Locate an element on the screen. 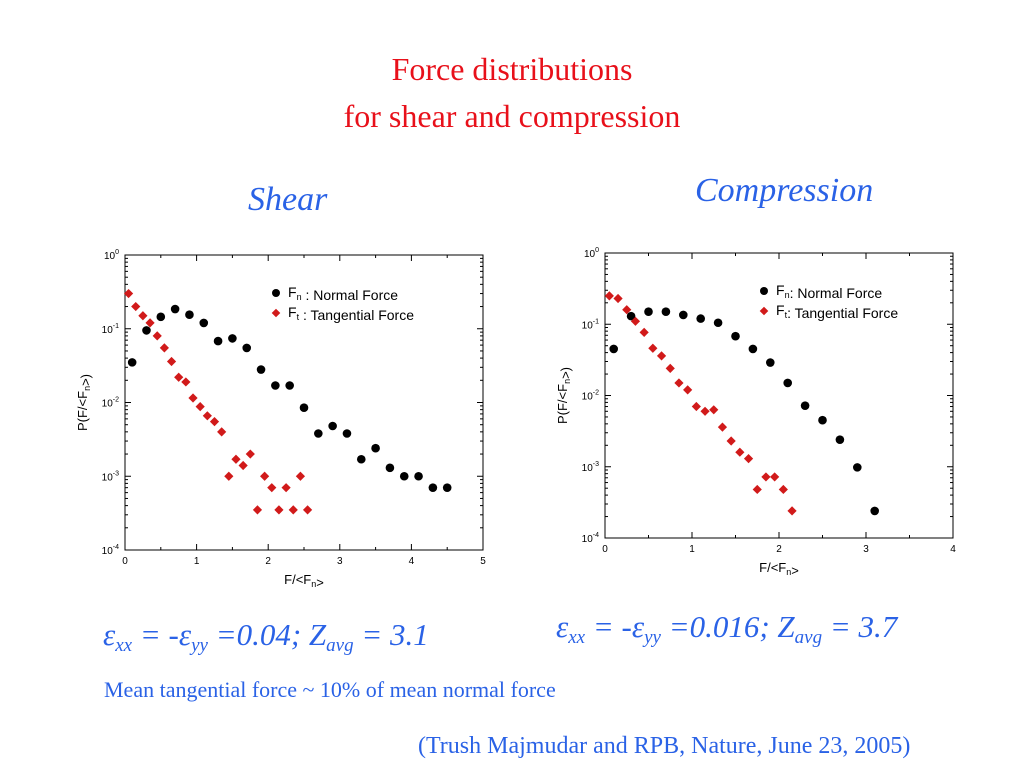  y-tick-label: 10⁻⁴ is located at coordinates (110, 550).